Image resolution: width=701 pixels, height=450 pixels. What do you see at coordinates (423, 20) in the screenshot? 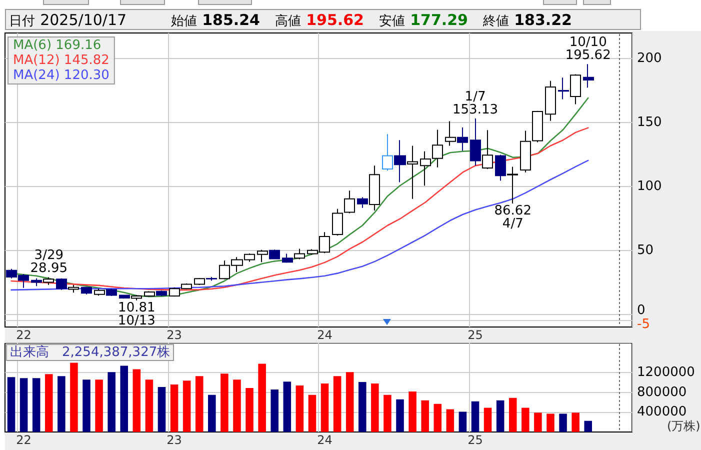
I see `text: 安値 177.29` at bounding box center [423, 20].